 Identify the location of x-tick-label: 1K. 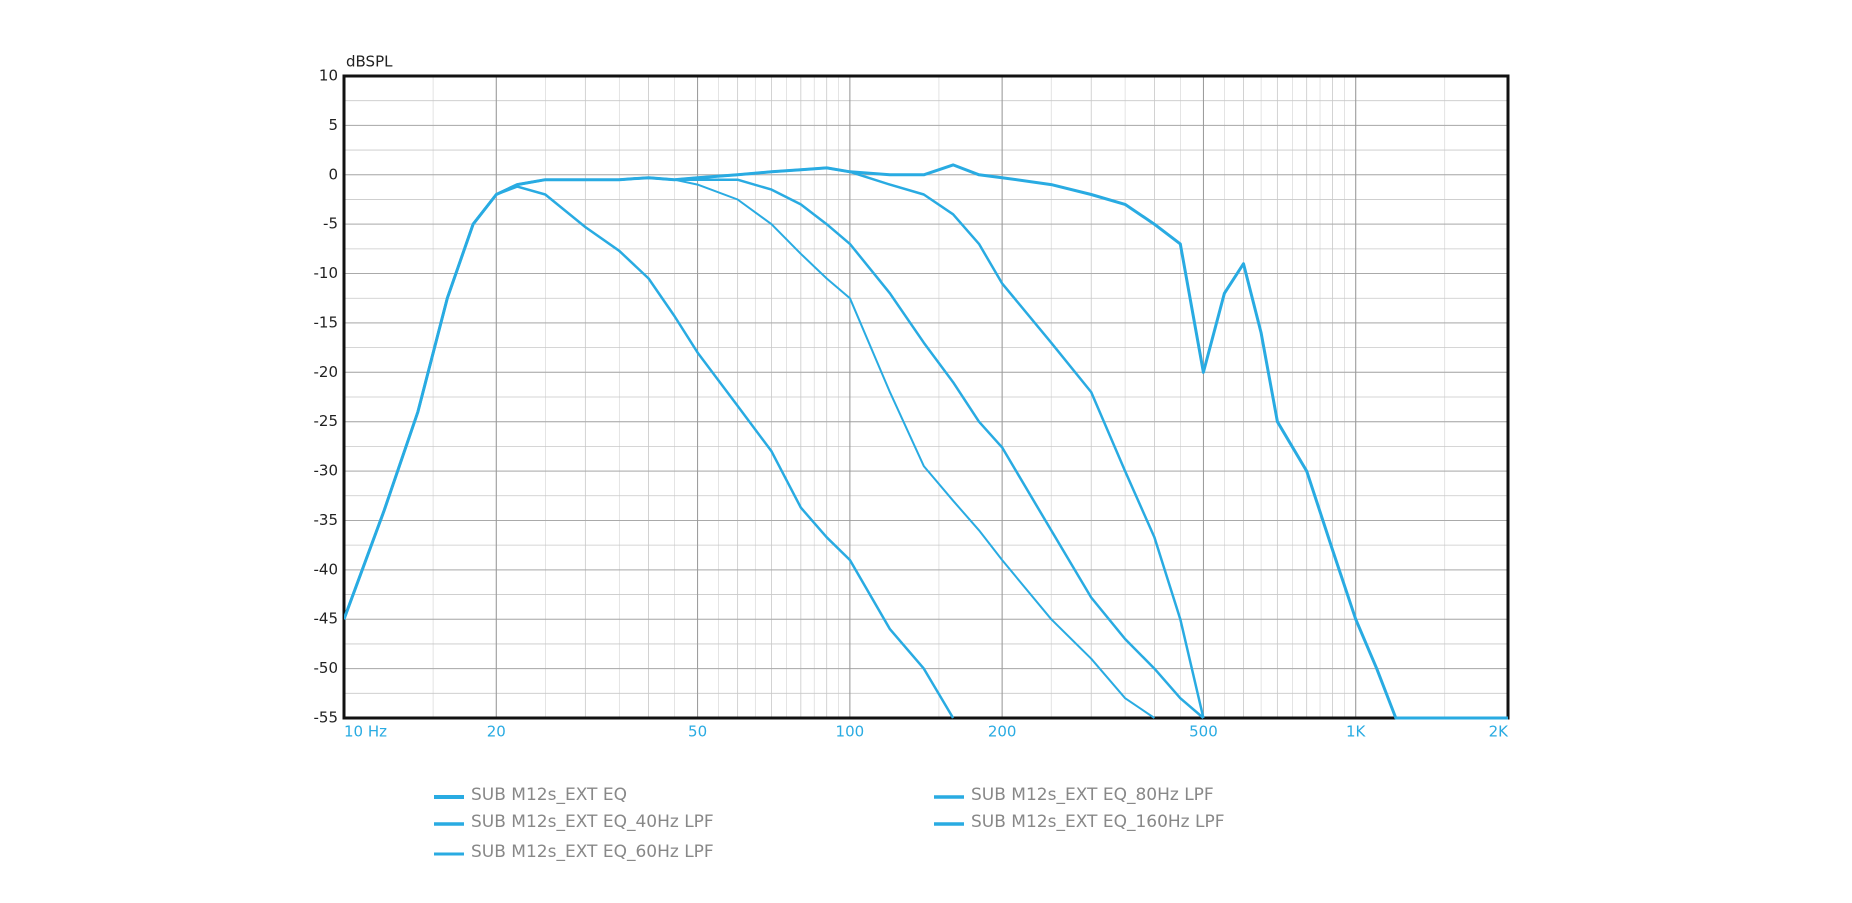
(1356, 732).